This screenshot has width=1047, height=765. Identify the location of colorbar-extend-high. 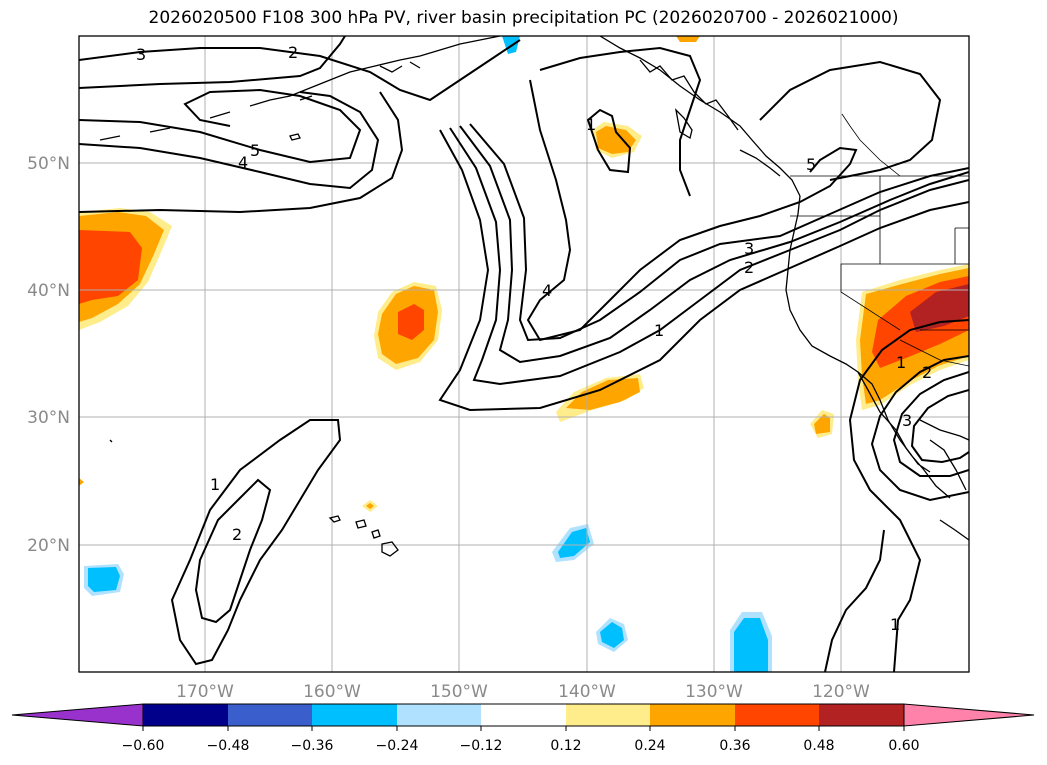
(969, 715).